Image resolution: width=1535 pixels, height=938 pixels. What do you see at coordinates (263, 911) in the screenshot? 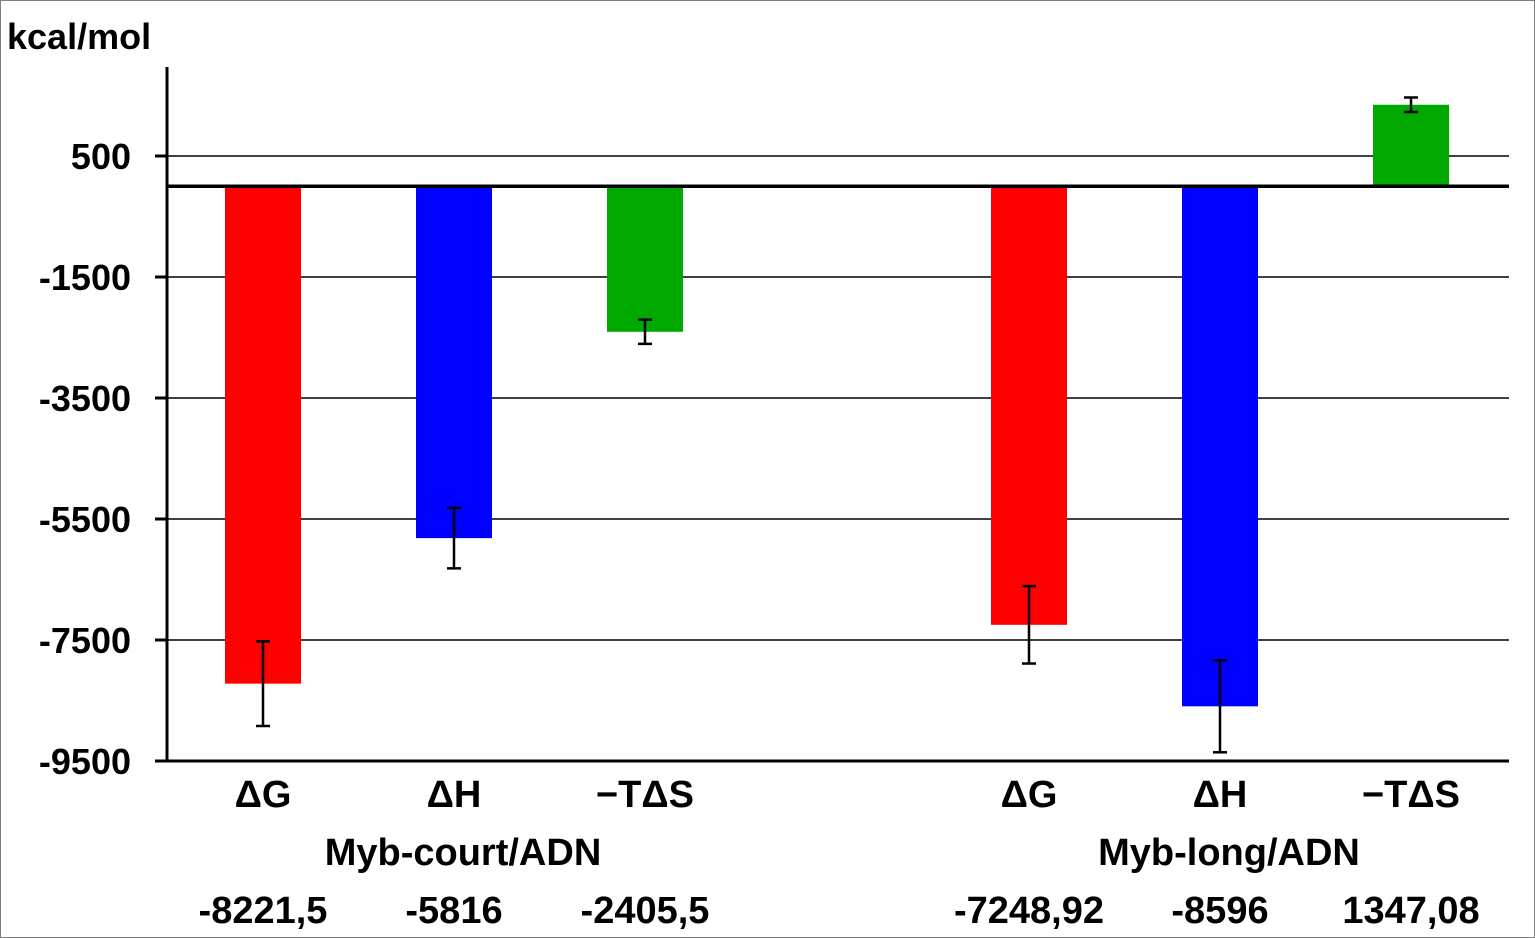
I see `value-label: -8221,5` at bounding box center [263, 911].